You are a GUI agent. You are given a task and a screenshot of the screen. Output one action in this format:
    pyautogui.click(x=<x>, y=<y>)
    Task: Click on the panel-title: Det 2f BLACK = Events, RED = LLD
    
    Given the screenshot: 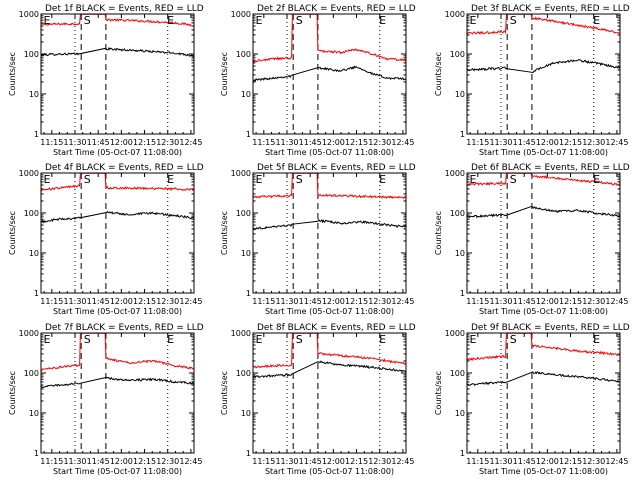 What is the action you would take?
    pyautogui.click(x=336, y=9)
    